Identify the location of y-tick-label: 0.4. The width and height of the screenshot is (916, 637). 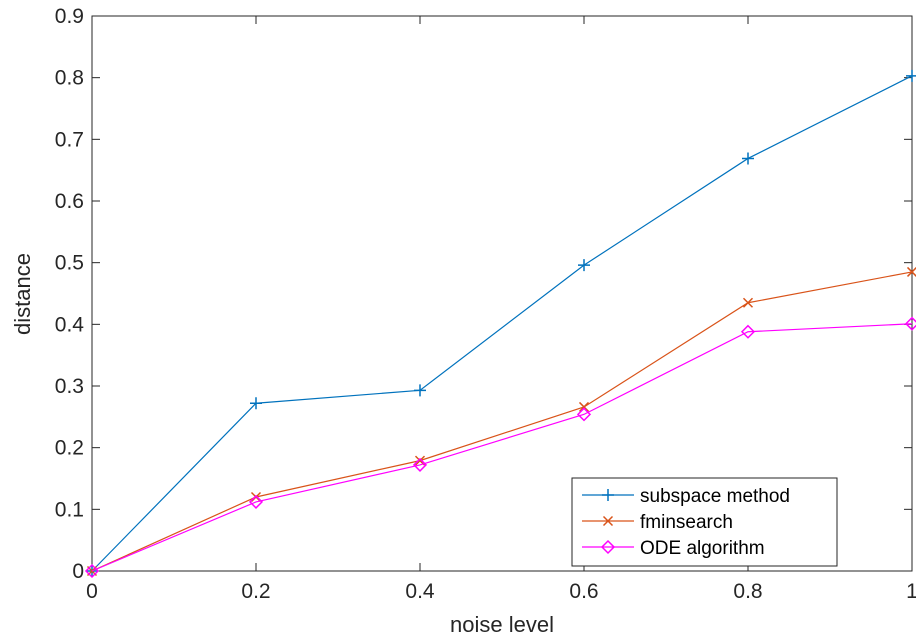
(70, 324).